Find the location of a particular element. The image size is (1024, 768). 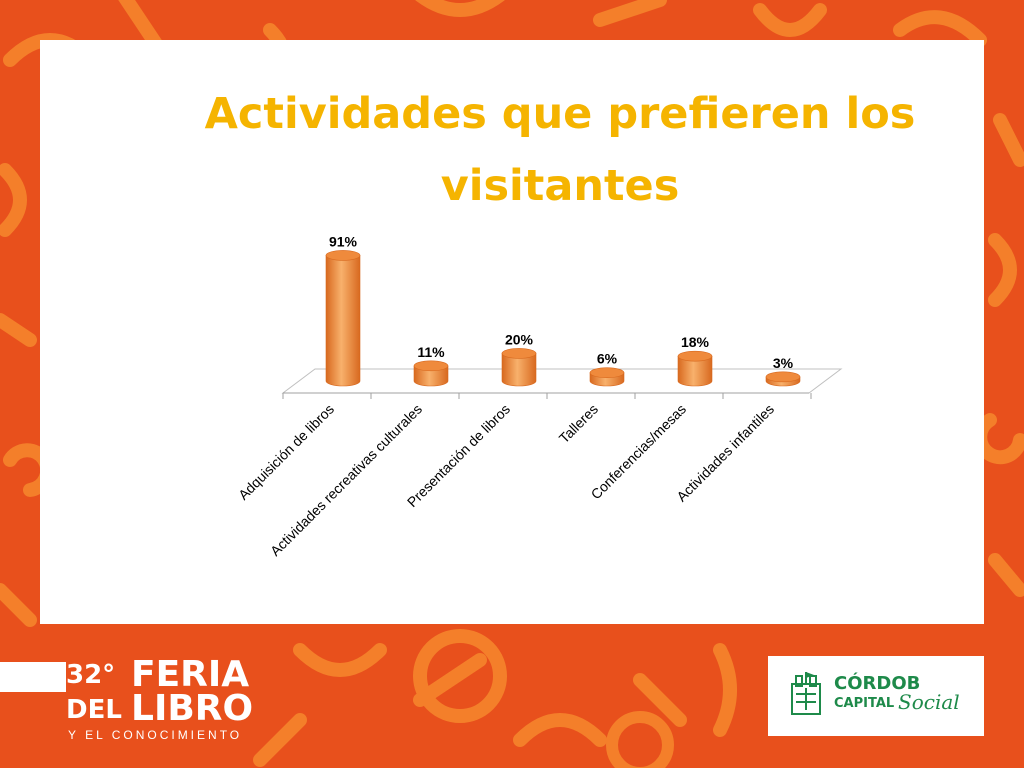

category-label-5: Conferencias/mesas is located at coordinates (639, 452).